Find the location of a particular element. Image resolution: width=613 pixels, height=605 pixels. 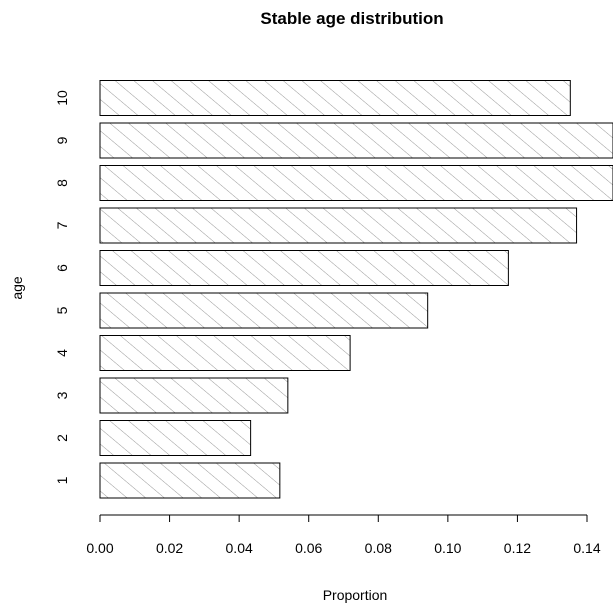

y-tick-label: 3 is located at coordinates (62, 395).